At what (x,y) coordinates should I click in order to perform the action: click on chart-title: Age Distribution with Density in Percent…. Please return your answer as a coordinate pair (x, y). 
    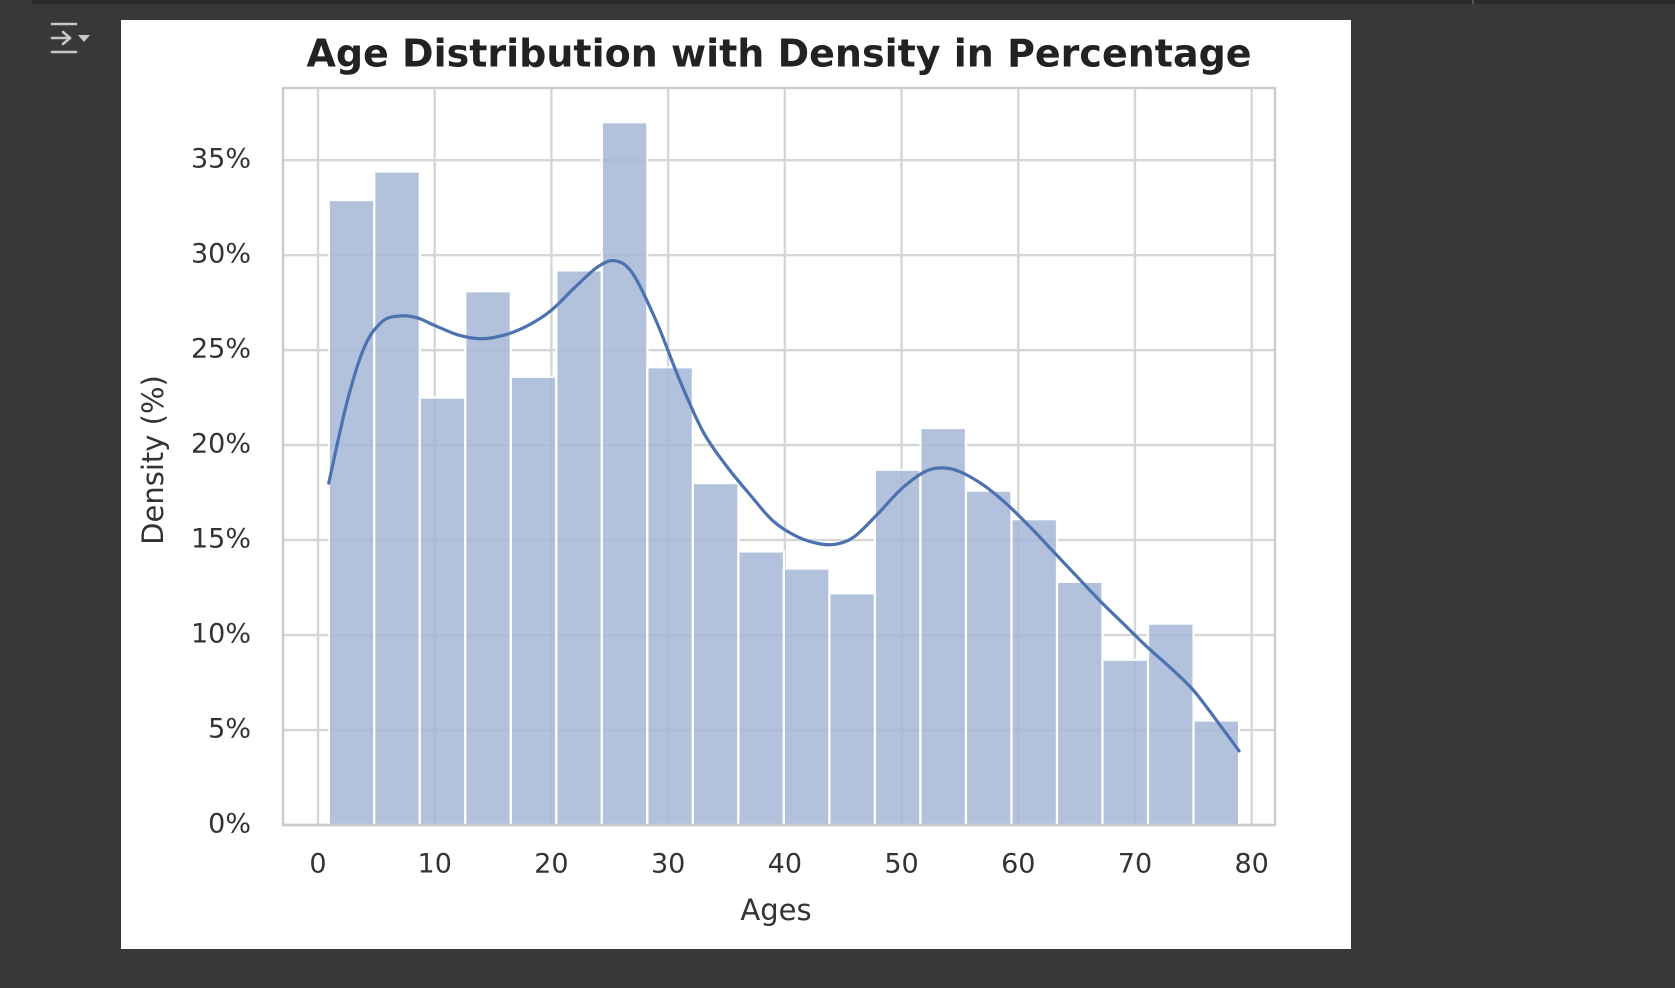
    Looking at the image, I should click on (778, 54).